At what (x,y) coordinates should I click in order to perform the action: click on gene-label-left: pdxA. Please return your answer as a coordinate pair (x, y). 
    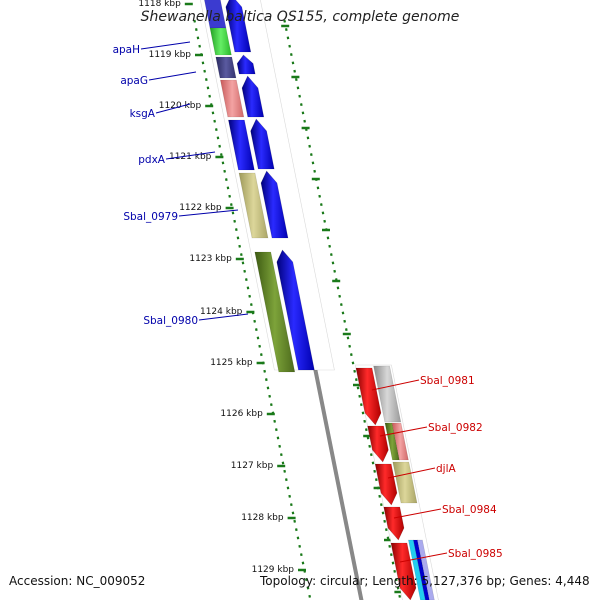
    Looking at the image, I should click on (152, 160).